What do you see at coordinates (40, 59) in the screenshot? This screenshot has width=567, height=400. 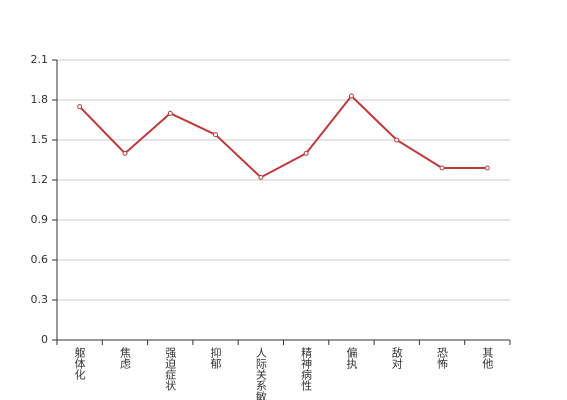 I see `y-tick-label: 2.1` at bounding box center [40, 59].